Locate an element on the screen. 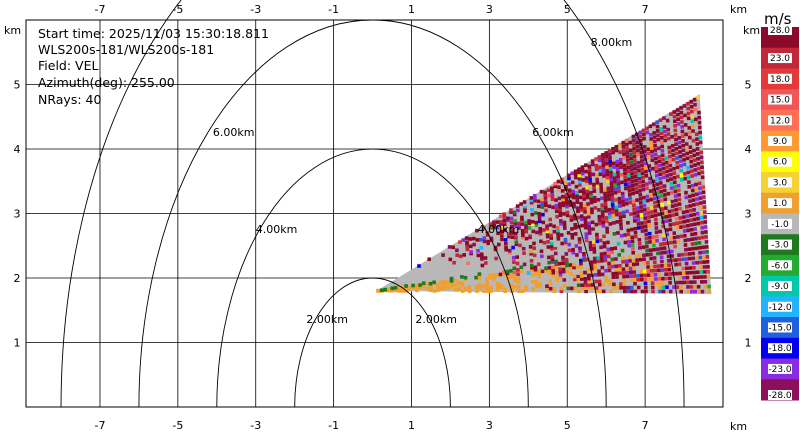  y-tick-label-right: 5 is located at coordinates (748, 85).